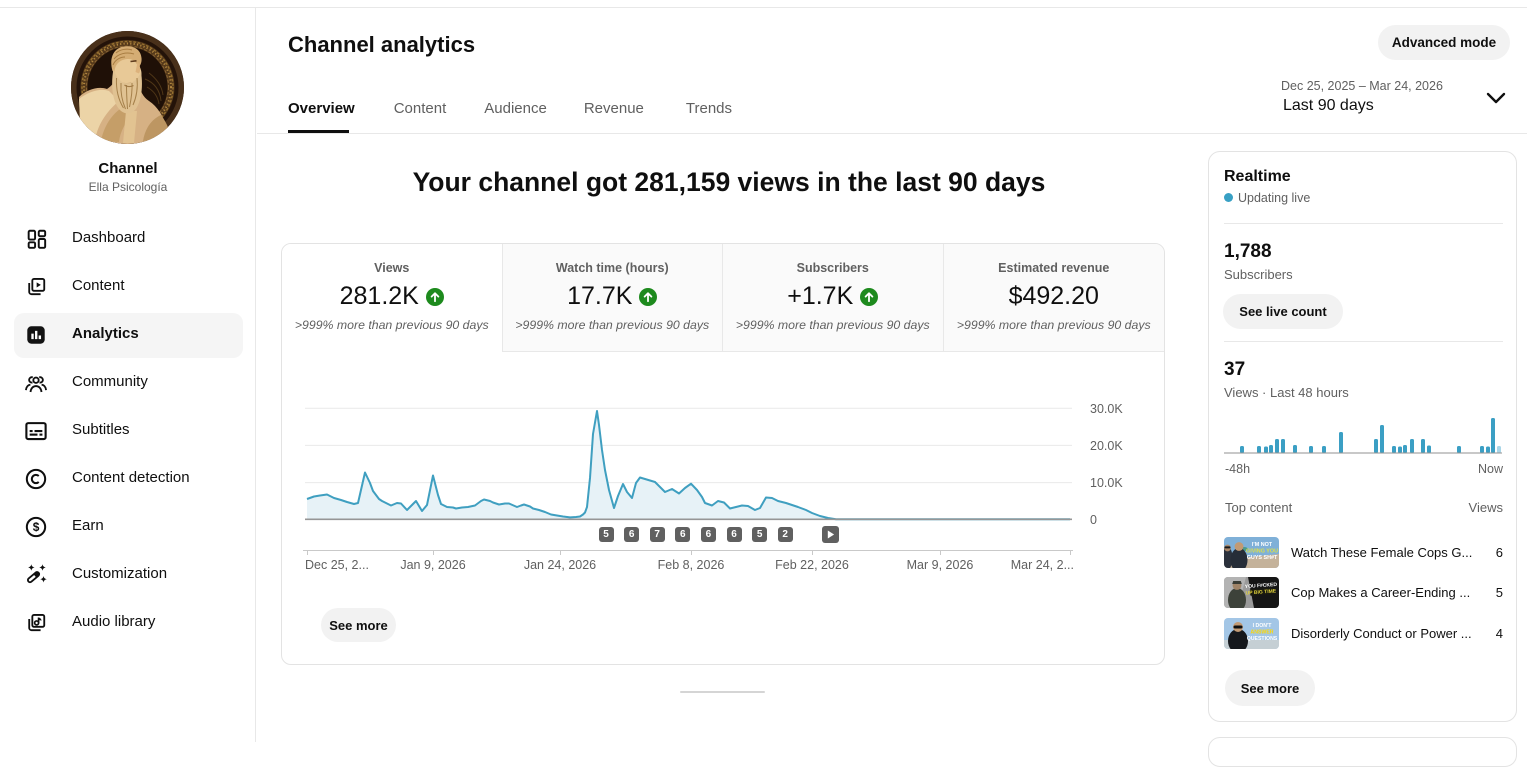 The width and height of the screenshot is (1527, 767). Describe the element at coordinates (1262, 545) in the screenshot. I see `svg-text: I'M NOT` at that location.